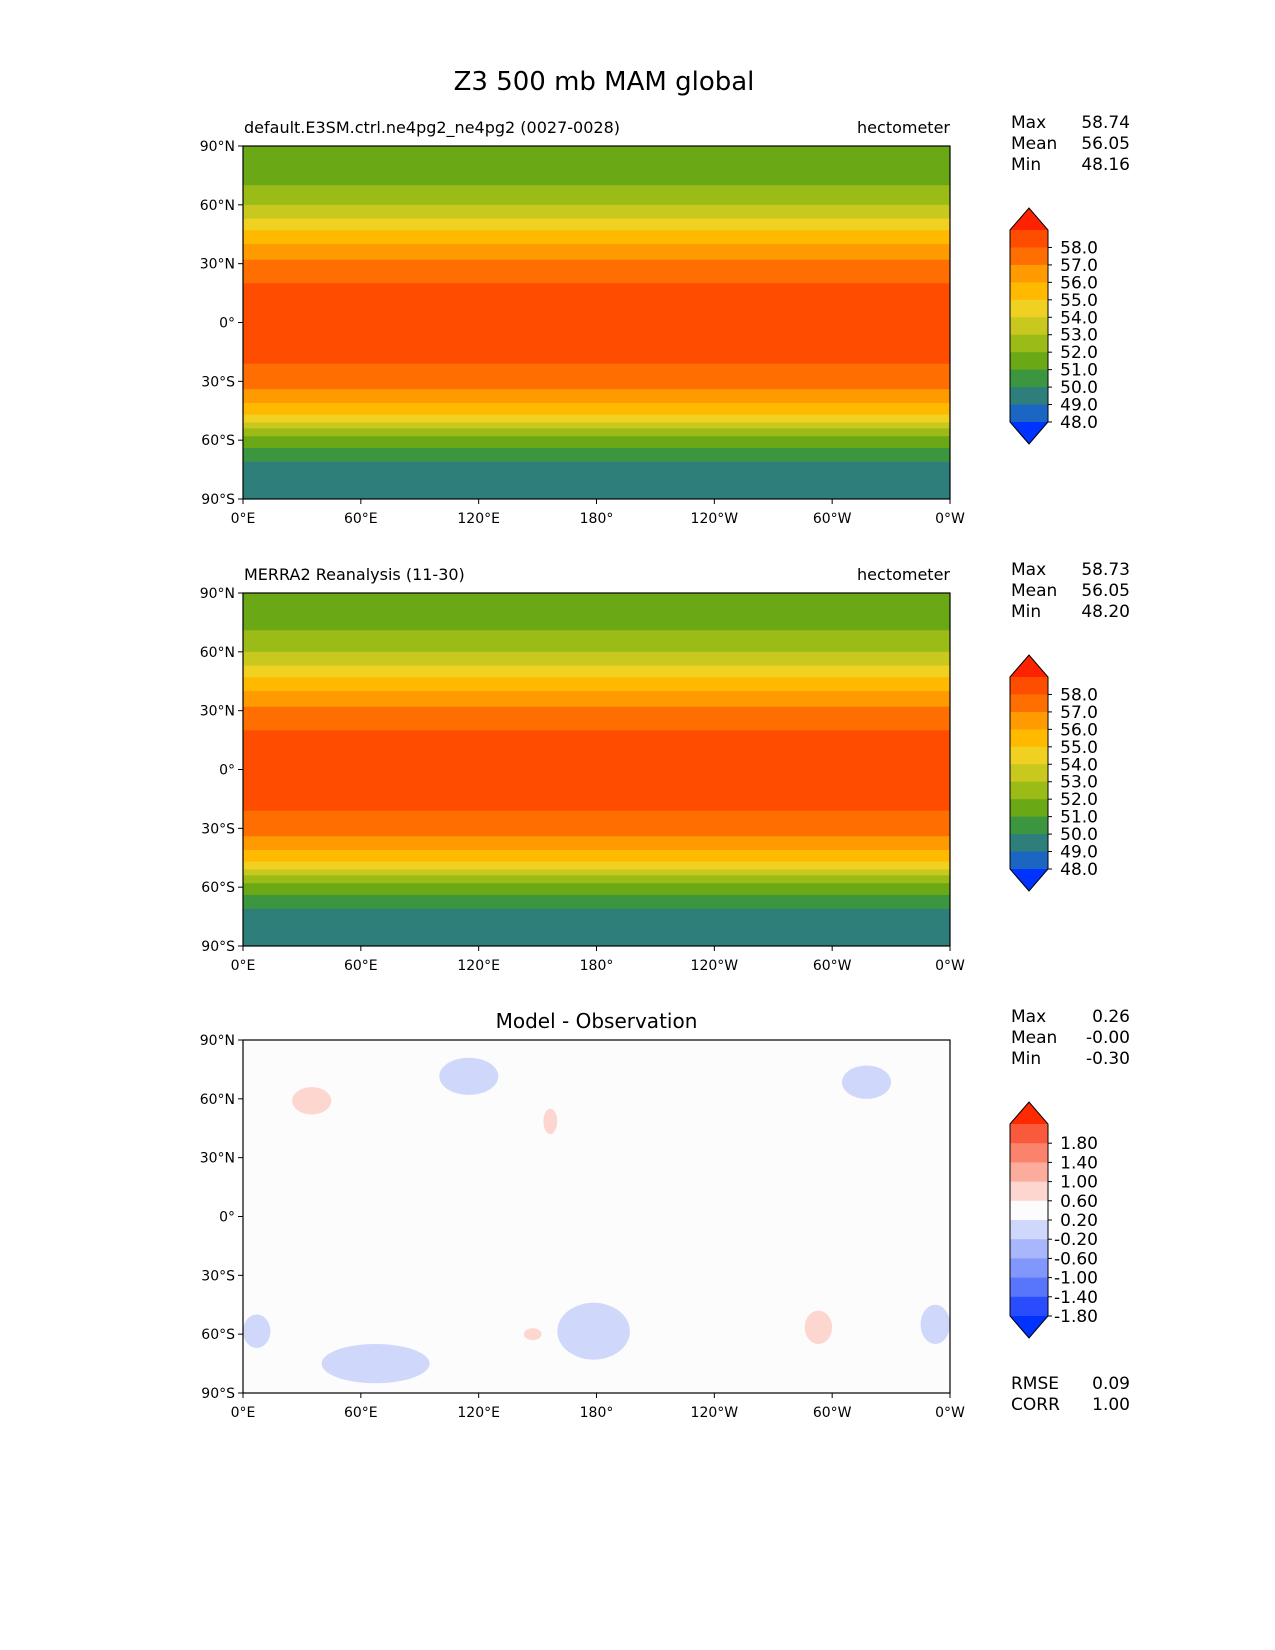 This screenshot has height=1650, width=1275. I want to click on colorbar-label: -1.00, so click(1076, 1279).